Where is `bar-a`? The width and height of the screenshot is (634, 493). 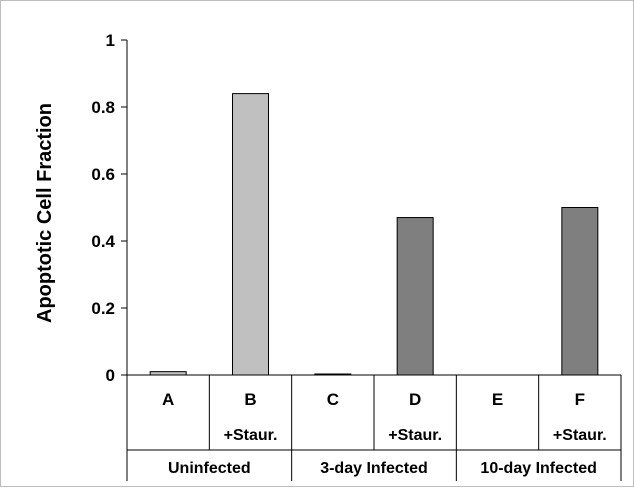
bar-a is located at coordinates (168, 373).